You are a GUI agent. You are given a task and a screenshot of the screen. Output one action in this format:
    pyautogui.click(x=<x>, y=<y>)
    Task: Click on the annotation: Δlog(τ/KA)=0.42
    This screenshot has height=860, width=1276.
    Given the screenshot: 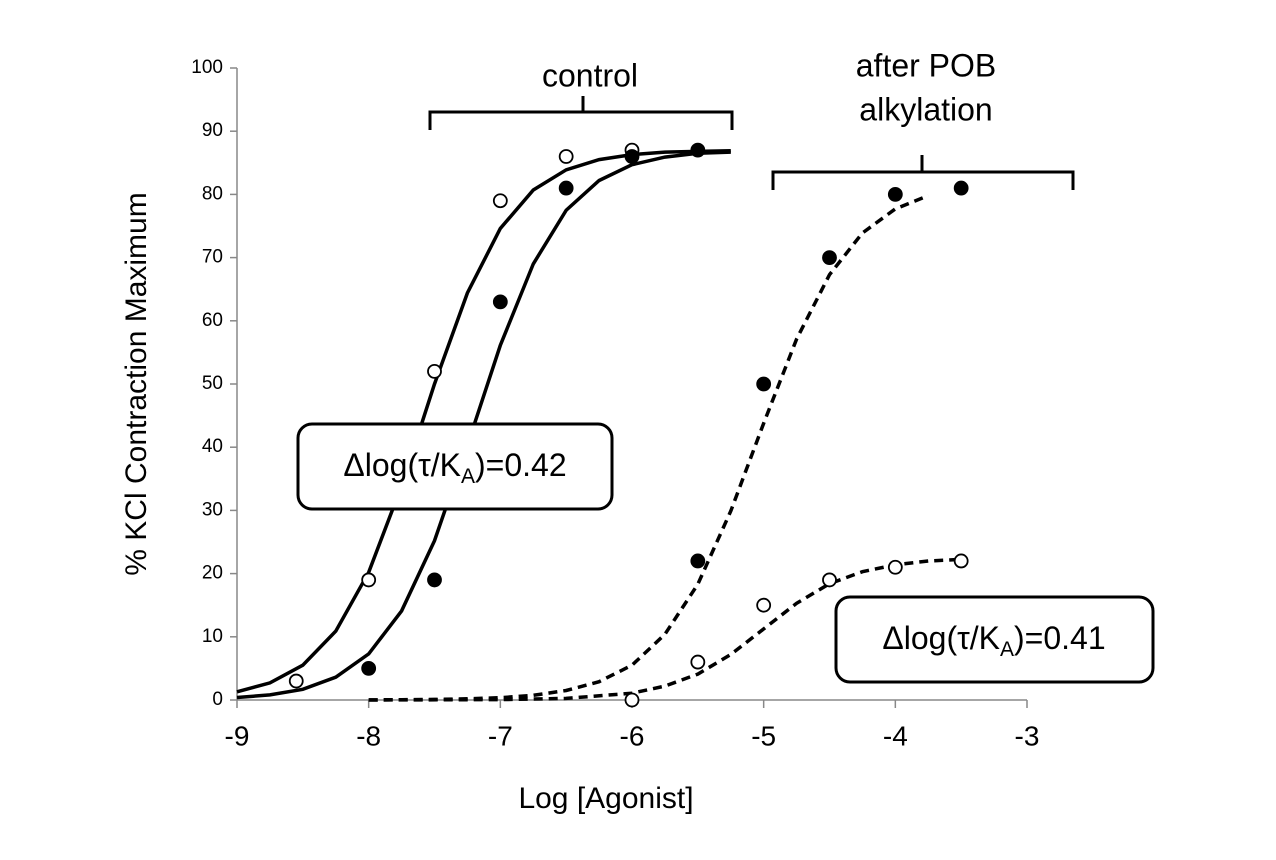 What is the action you would take?
    pyautogui.click(x=454, y=467)
    